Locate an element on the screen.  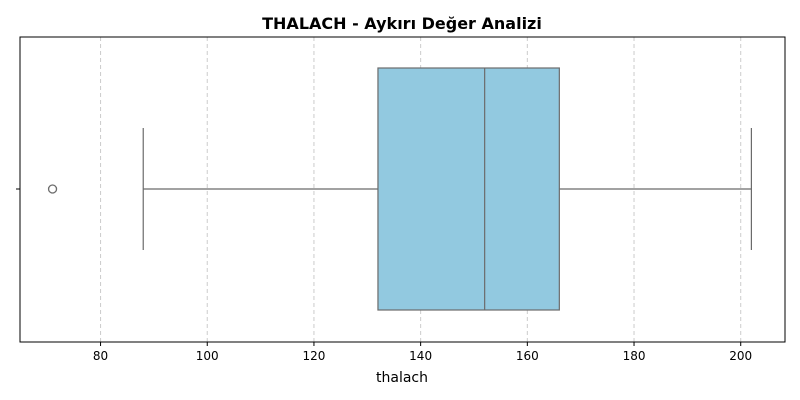
x-axis: 80 100 120 140 160 180 200 is located at coordinates (422, 352).